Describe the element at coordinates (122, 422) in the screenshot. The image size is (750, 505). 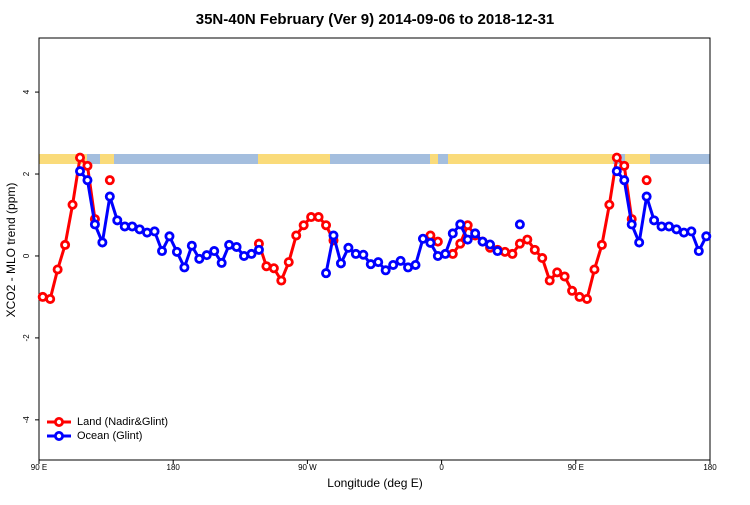
I see `legend-label: Land (Nadir&Glint)` at that location.